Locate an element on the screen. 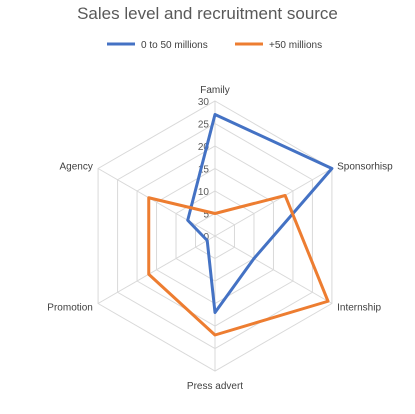  radial-tick-label: 0 is located at coordinates (206, 237).